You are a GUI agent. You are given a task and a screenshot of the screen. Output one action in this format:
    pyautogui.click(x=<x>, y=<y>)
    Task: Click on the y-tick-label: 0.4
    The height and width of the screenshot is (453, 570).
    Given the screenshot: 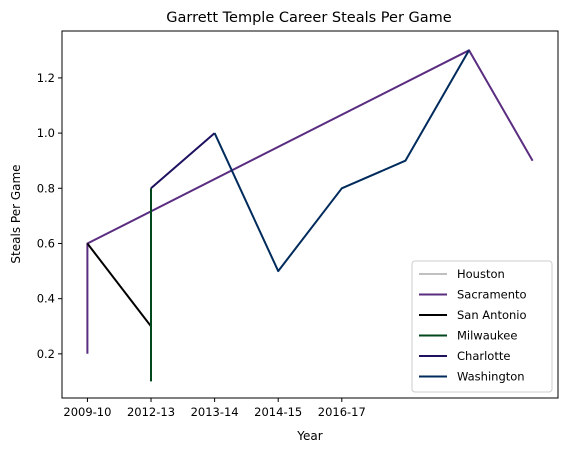 What is the action you would take?
    pyautogui.click(x=46, y=299)
    